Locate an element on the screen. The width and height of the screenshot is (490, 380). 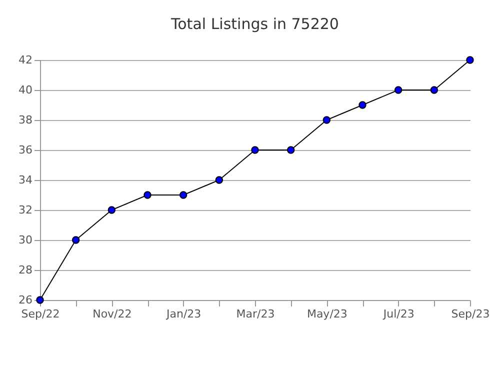
x-tick-label: Jul/23 is located at coordinates (398, 314).